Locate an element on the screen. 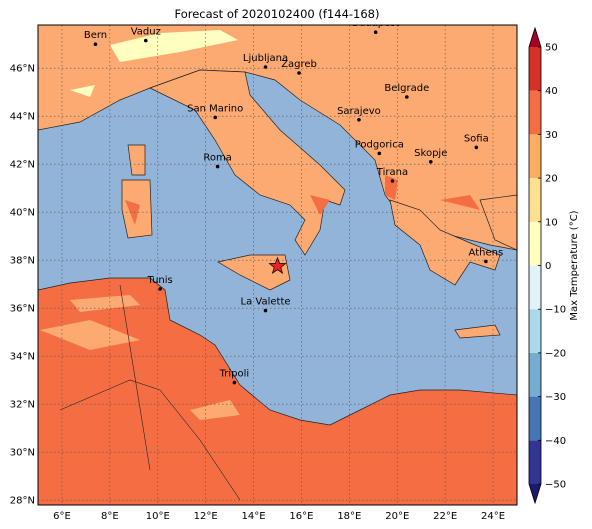  colorbar-tick-label: −30 is located at coordinates (555, 397).